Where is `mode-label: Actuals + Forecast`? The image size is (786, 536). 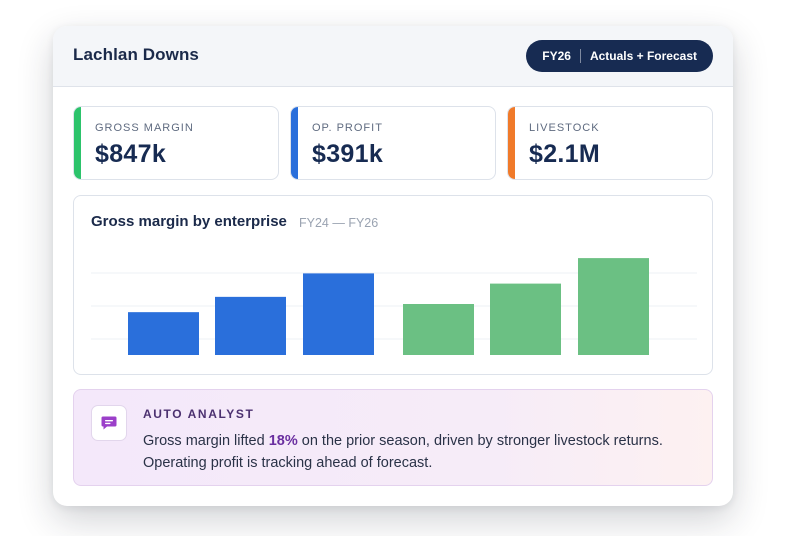 mode-label: Actuals + Forecast is located at coordinates (643, 56).